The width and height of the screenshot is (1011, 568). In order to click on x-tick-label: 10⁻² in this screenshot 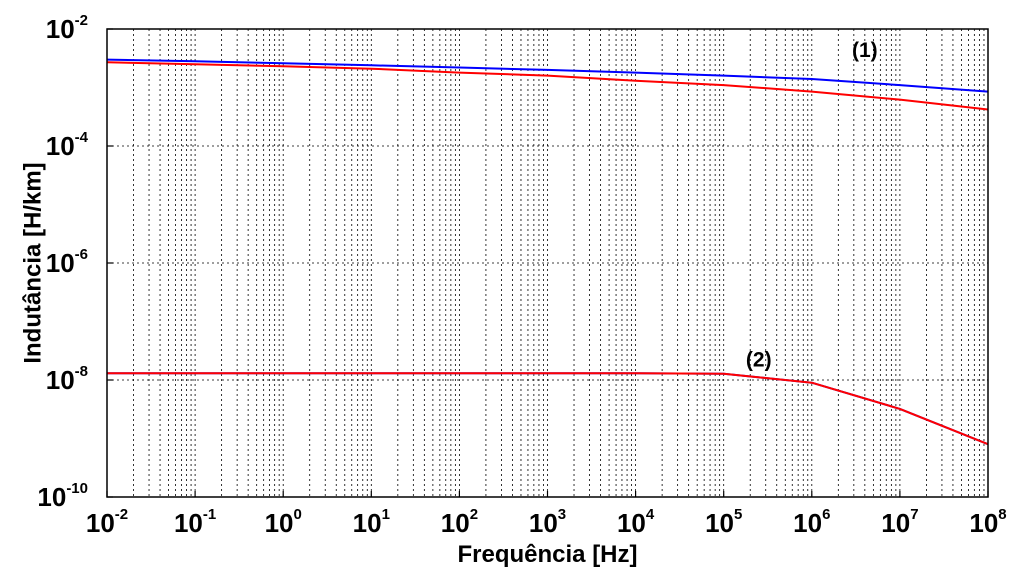, I will do `click(107, 522)`.